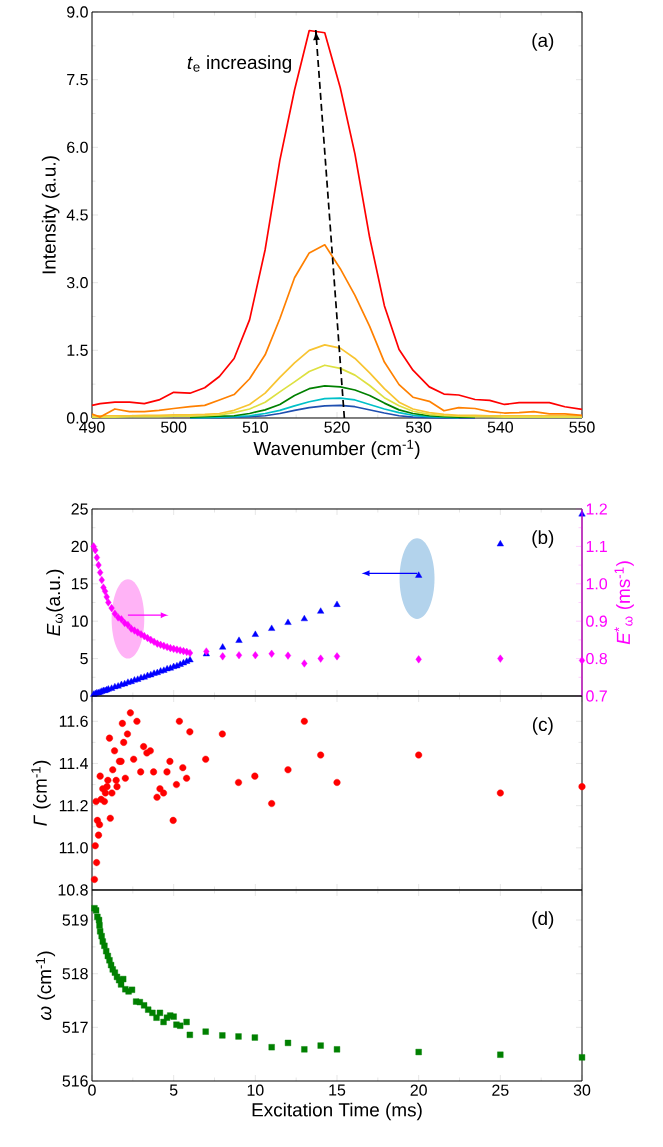 The height and width of the screenshot is (1147, 663). I want to click on annotation: (d), so click(543, 920).